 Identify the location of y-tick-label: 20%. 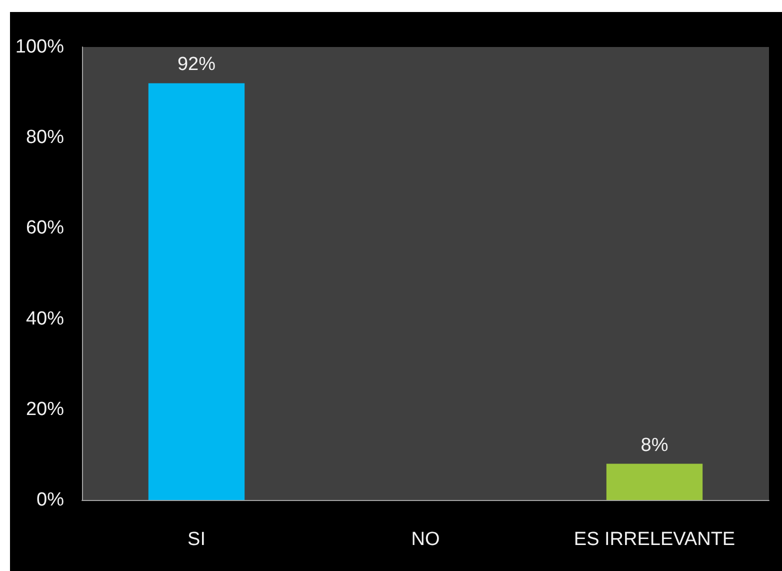
(45, 409).